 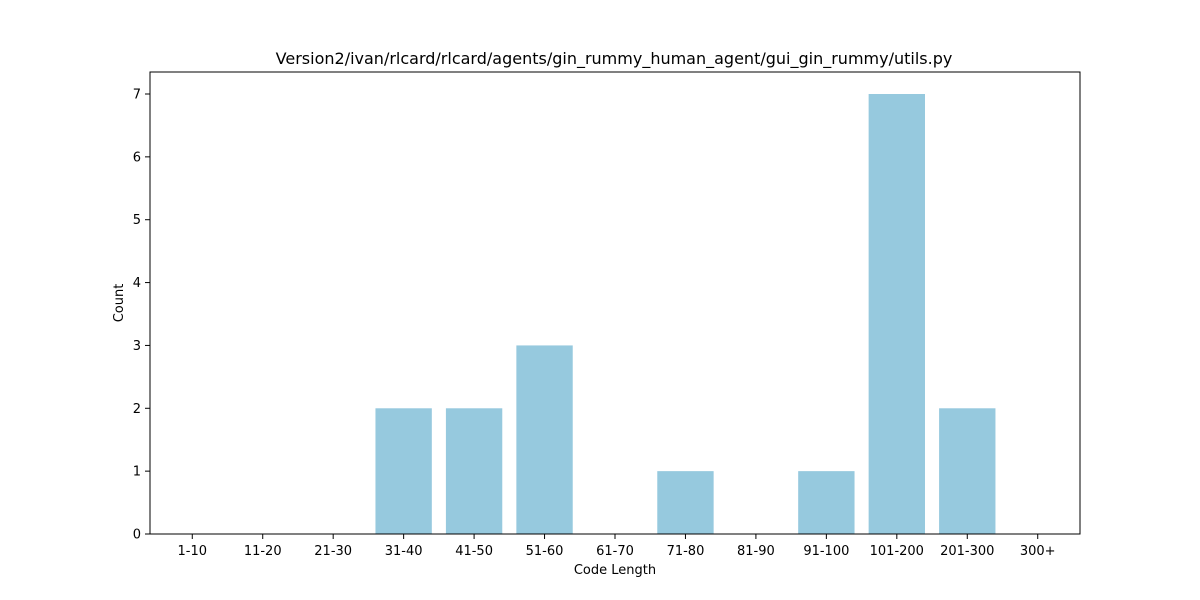 I want to click on y-axis: 0 1 2 3 4 5 6 7, so click(x=141, y=315).